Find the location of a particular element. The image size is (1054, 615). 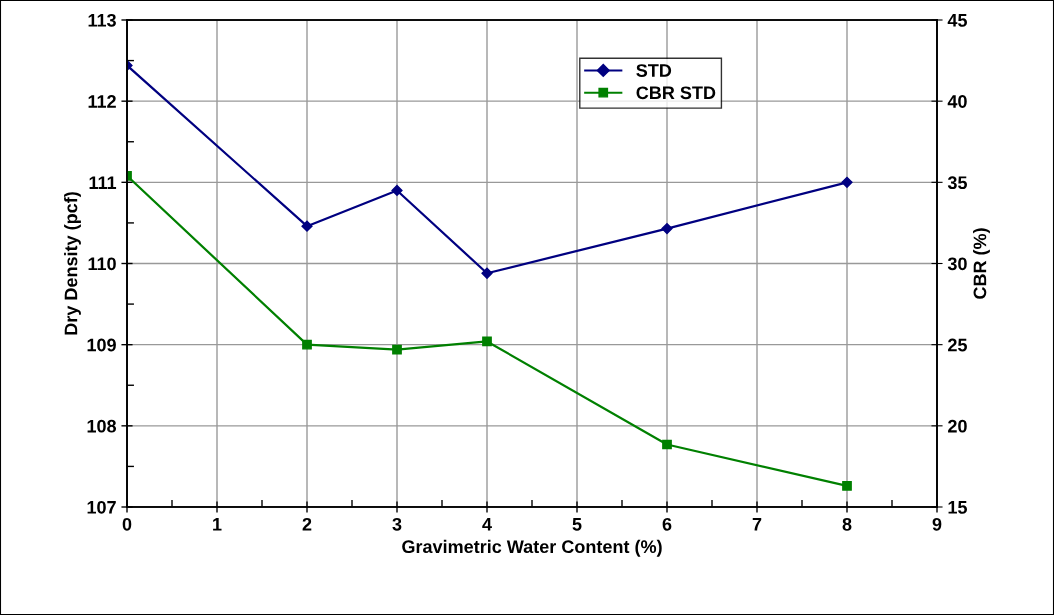

x-tick-label: 7 is located at coordinates (757, 524).